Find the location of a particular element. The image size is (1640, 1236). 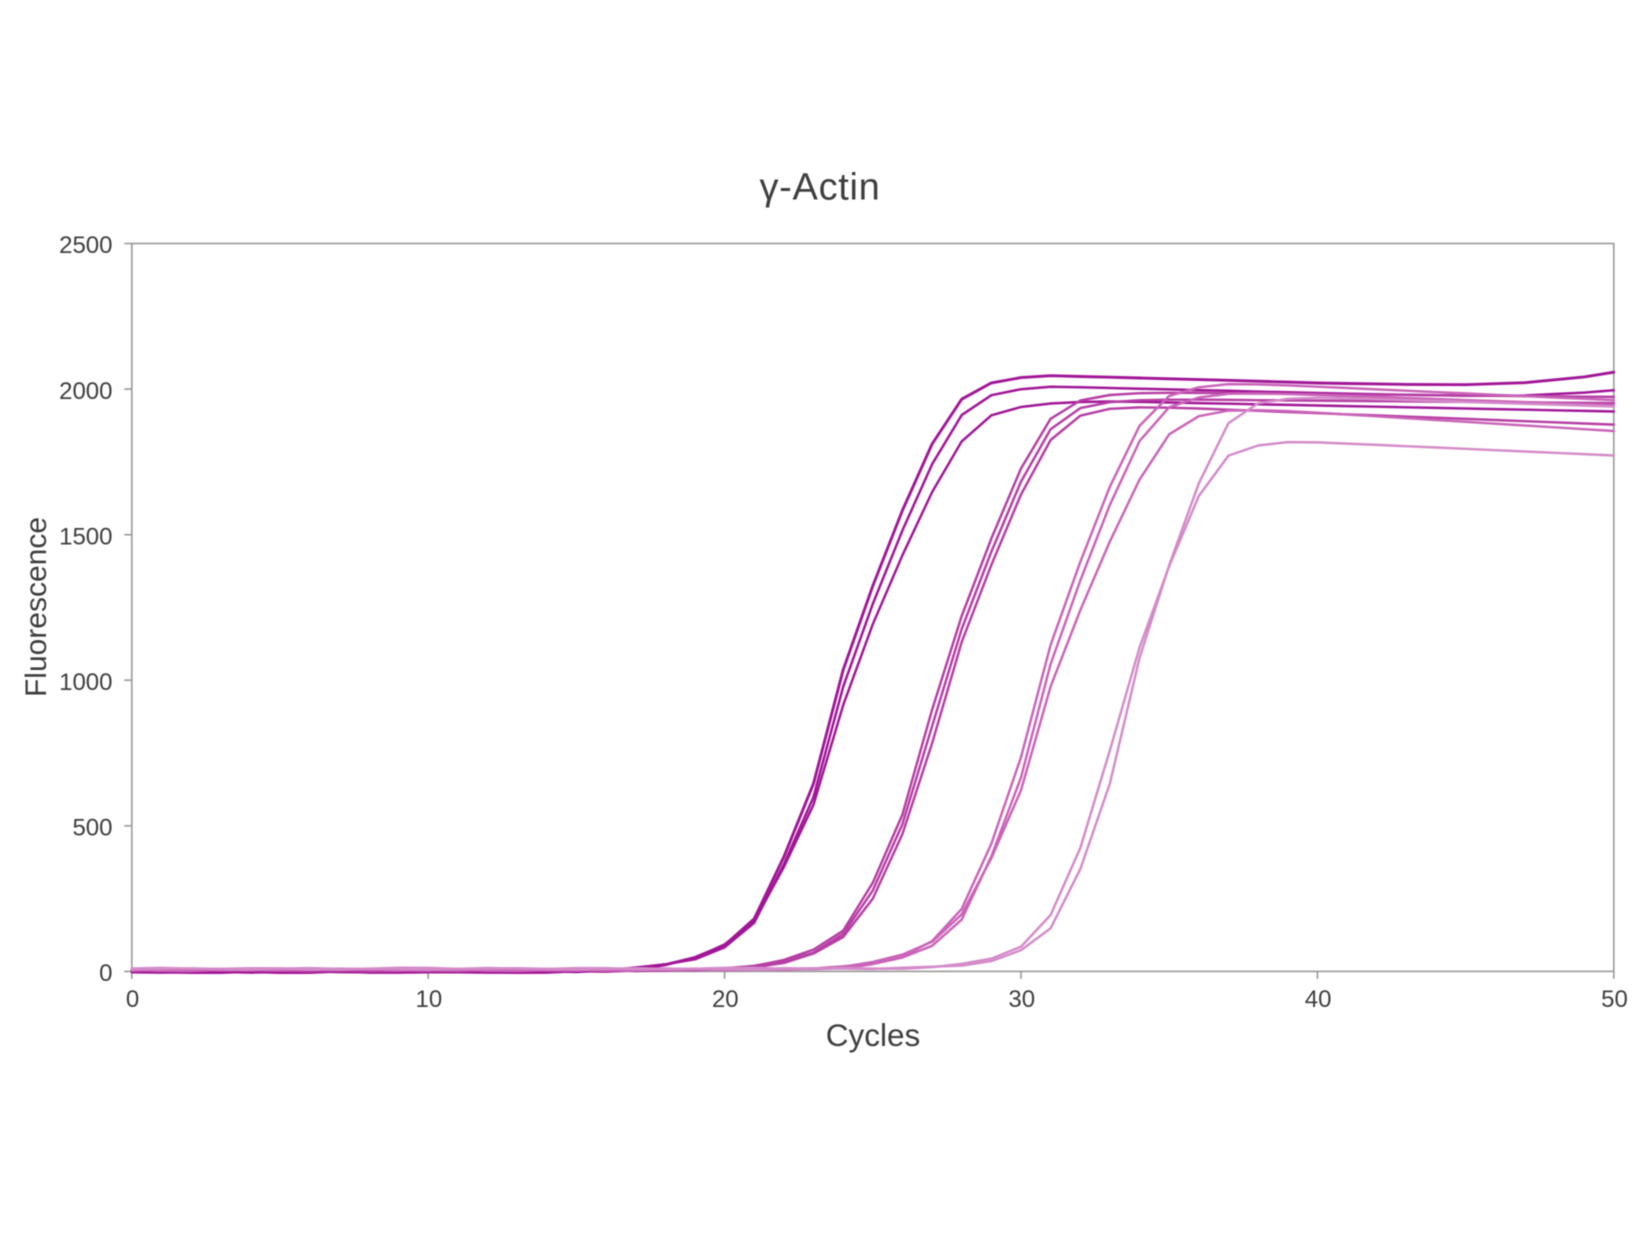

svg-text: 2000 is located at coordinates (85, 391).